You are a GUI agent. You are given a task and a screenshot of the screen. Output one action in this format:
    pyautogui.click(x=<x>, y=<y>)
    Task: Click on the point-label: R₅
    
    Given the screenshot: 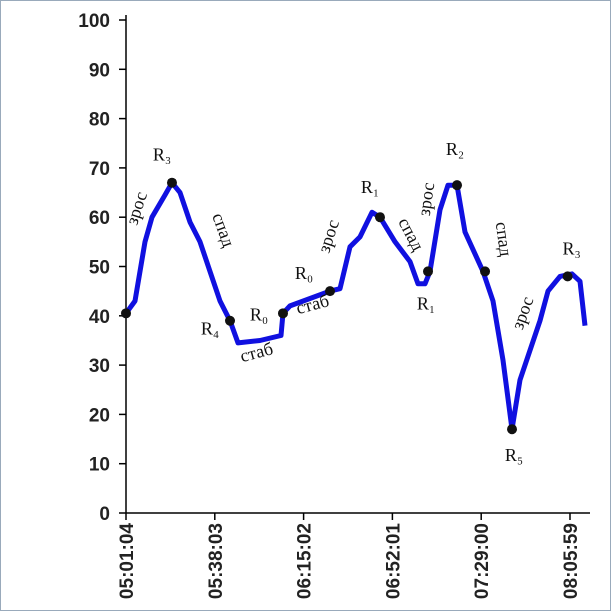 What is the action you would take?
    pyautogui.click(x=514, y=455)
    